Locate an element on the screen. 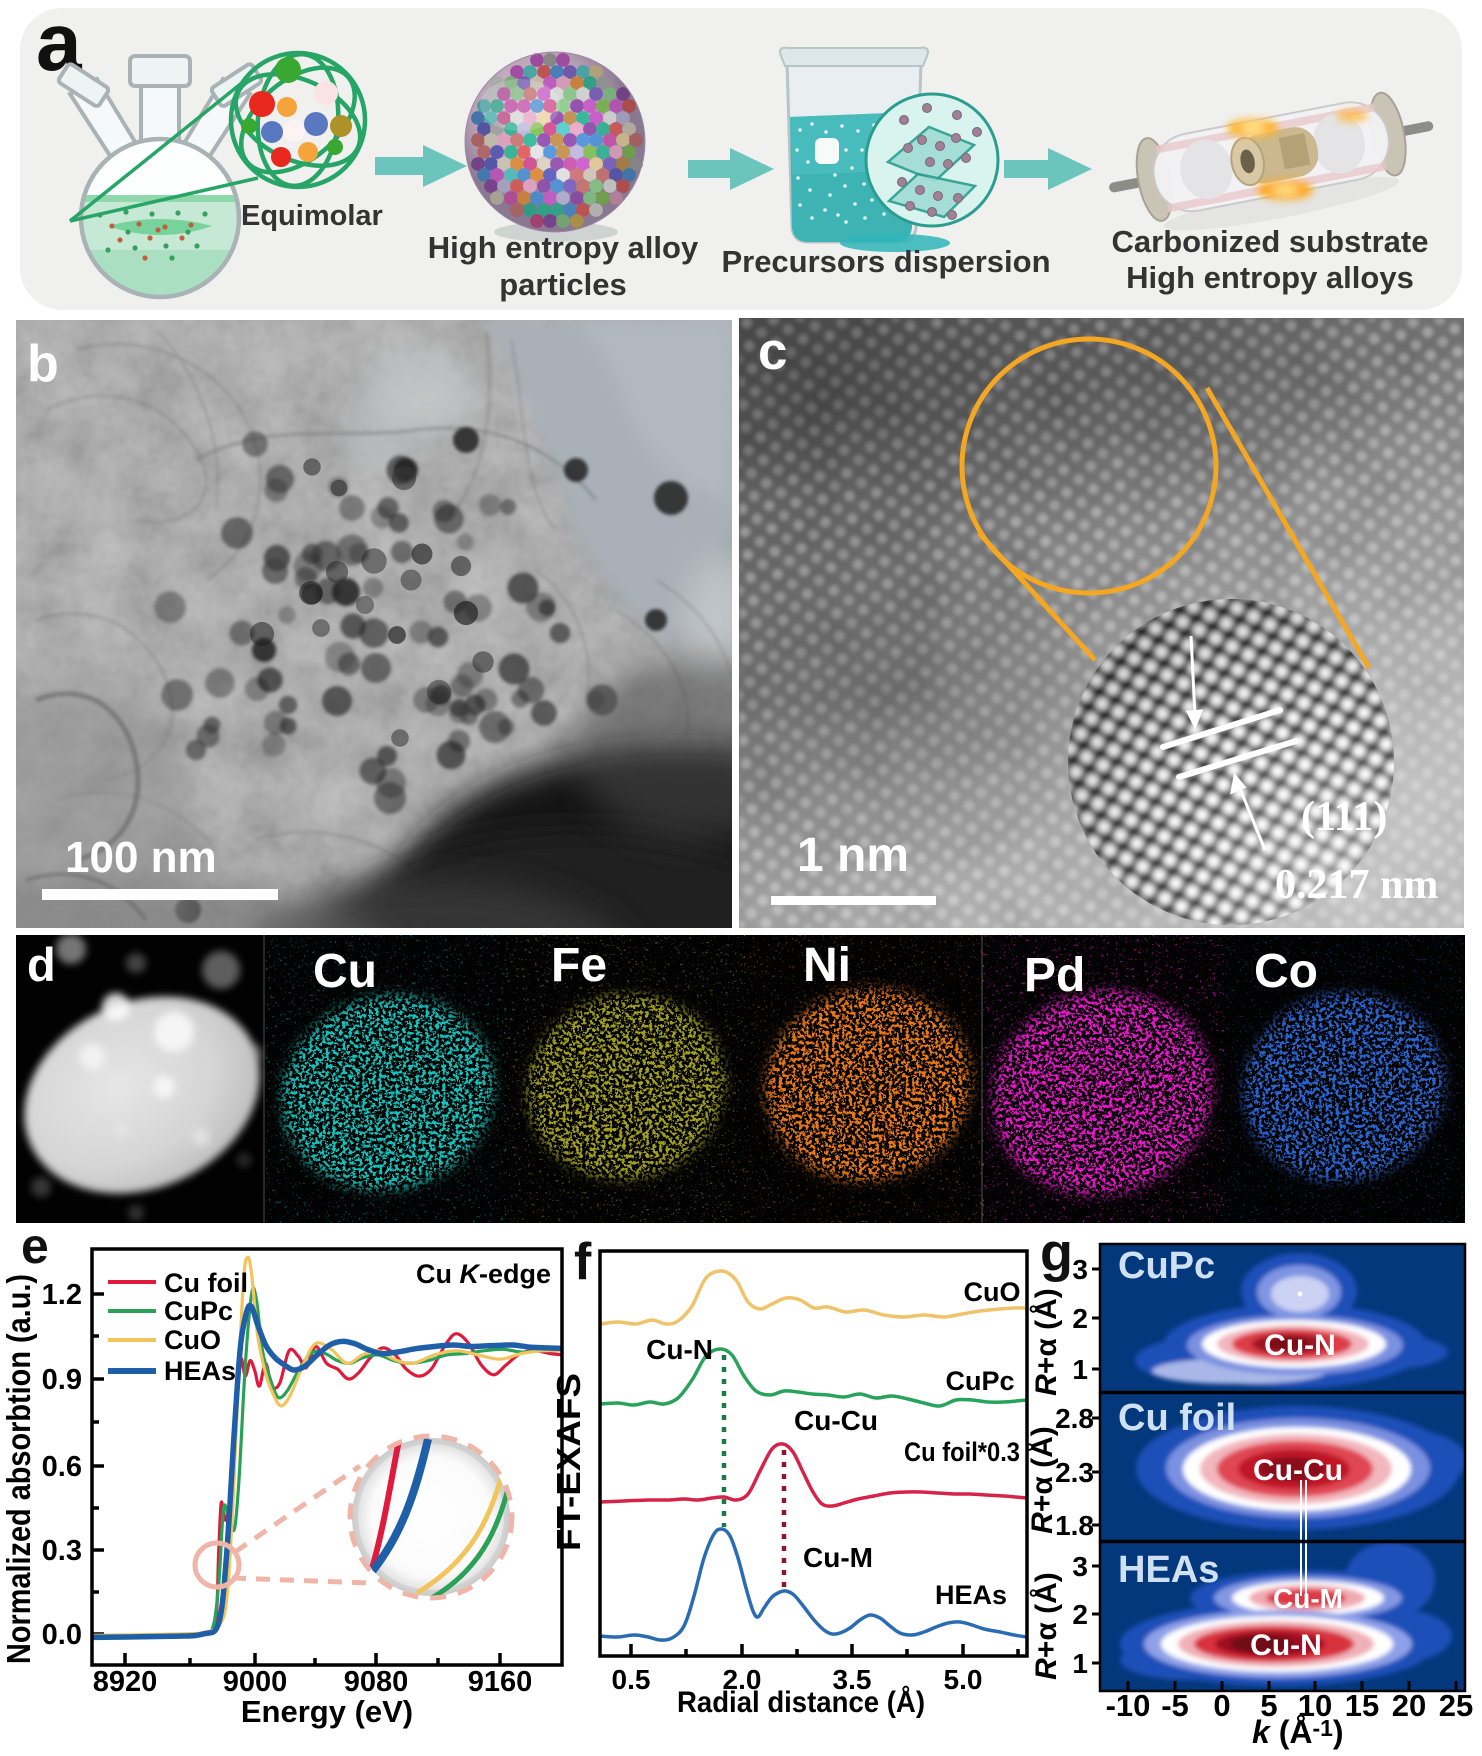  svg-text: Cu is located at coordinates (345, 971).